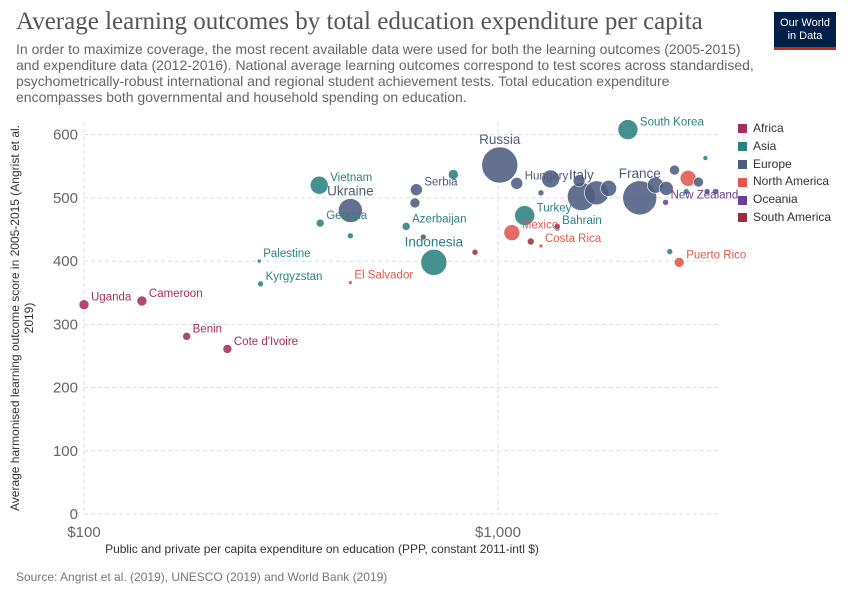  What do you see at coordinates (500, 139) in the screenshot?
I see `point-label: Russia` at bounding box center [500, 139].